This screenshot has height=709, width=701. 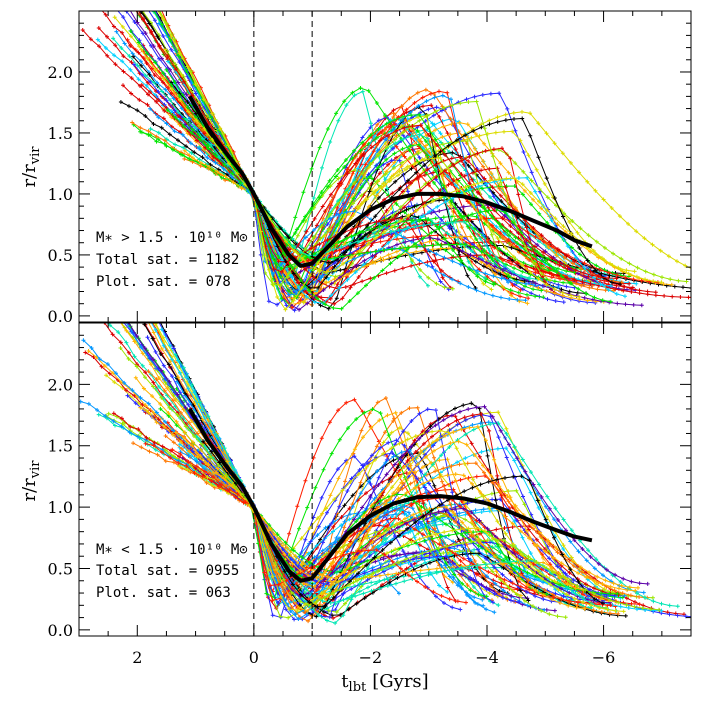 I want to click on x-axis-label: tlbt [Gyrs], so click(x=384, y=683).